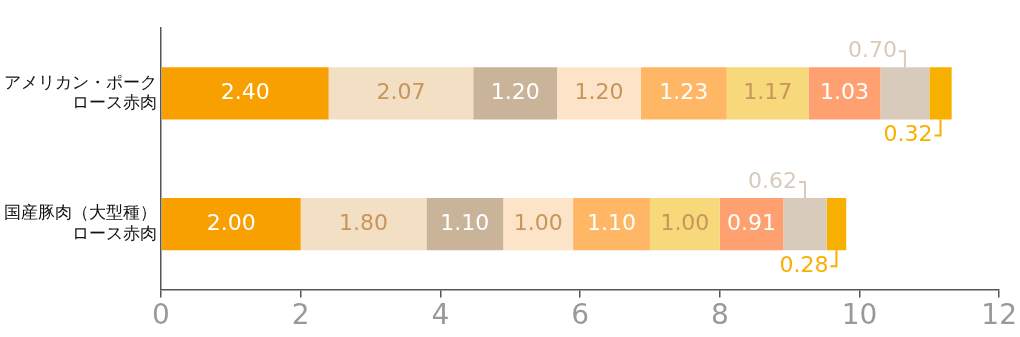 This screenshot has width=1020, height=337. I want to click on x-tick-label: 10, so click(859, 315).